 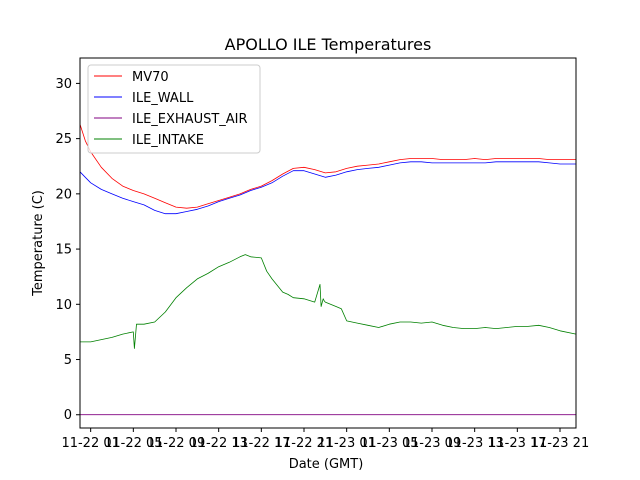 I want to click on x-tick-label: 11-23 05, so click(x=389, y=443).